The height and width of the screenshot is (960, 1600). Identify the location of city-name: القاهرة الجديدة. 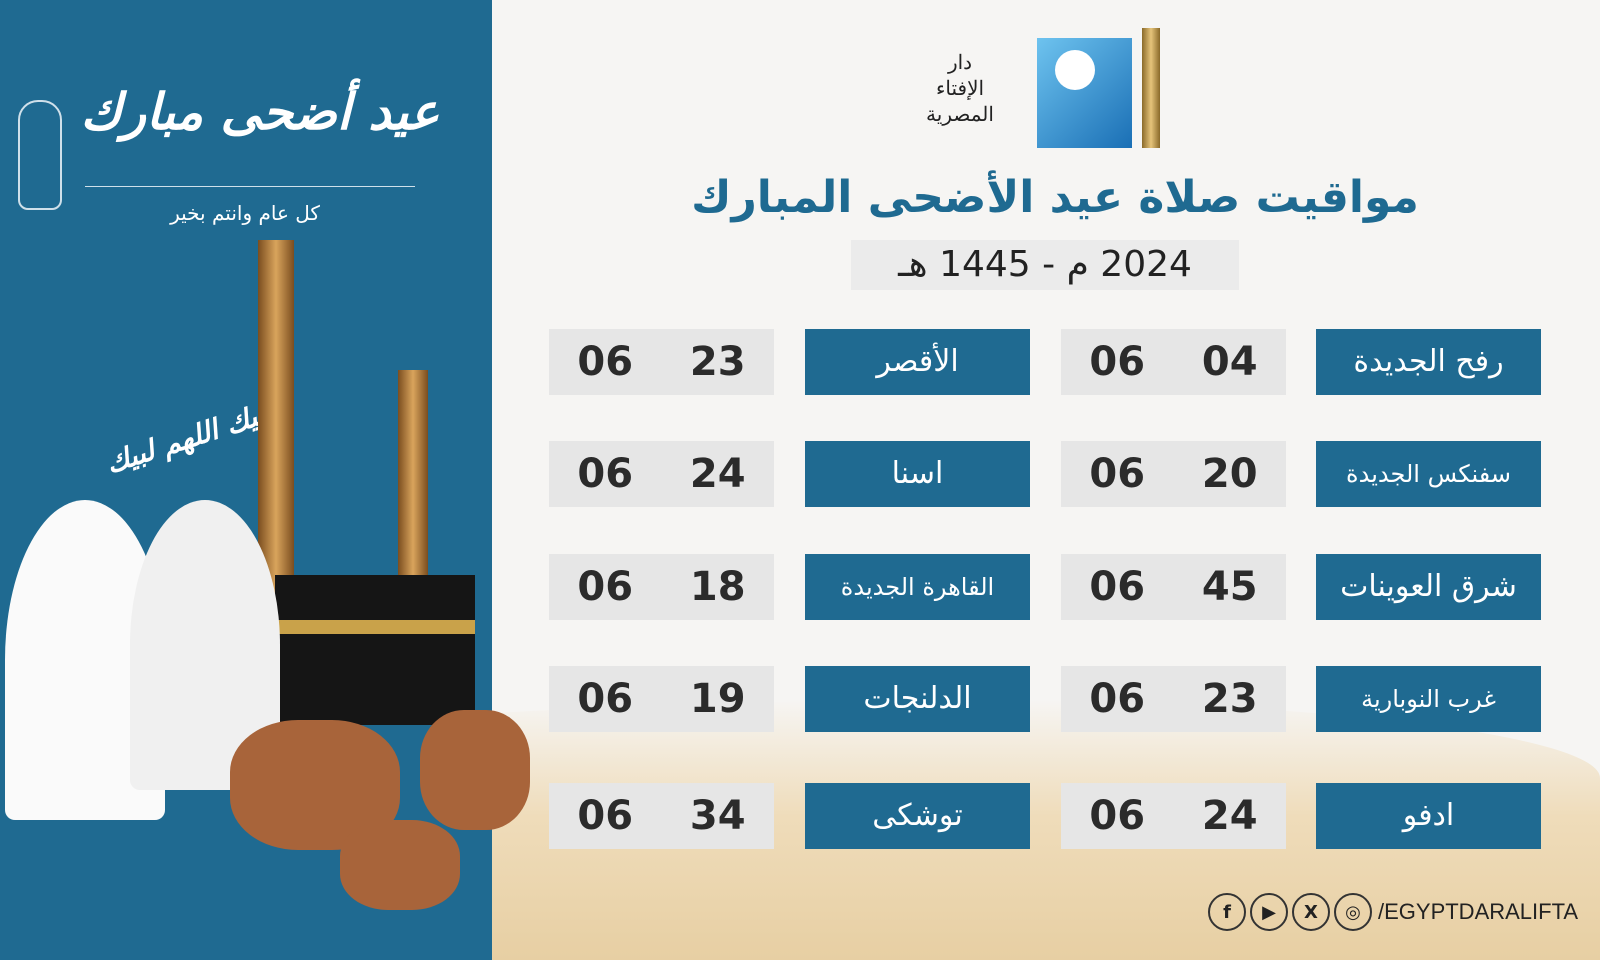
(917, 587).